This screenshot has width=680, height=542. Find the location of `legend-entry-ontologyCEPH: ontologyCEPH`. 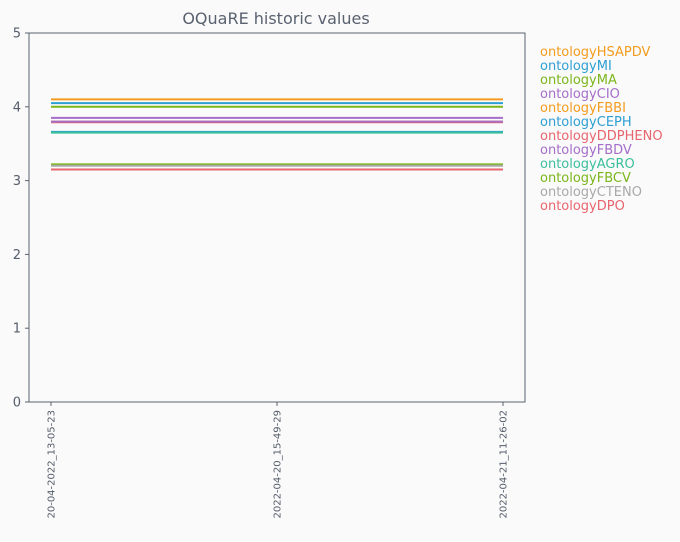

legend-entry-ontologyCEPH: ontologyCEPH is located at coordinates (586, 122).